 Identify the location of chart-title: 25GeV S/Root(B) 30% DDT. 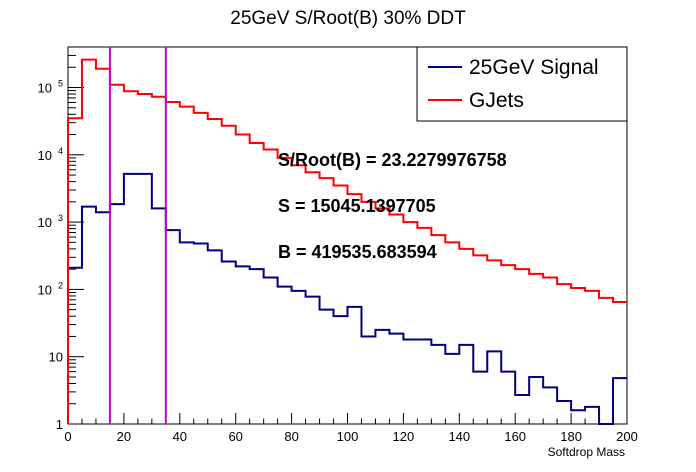
(348, 18).